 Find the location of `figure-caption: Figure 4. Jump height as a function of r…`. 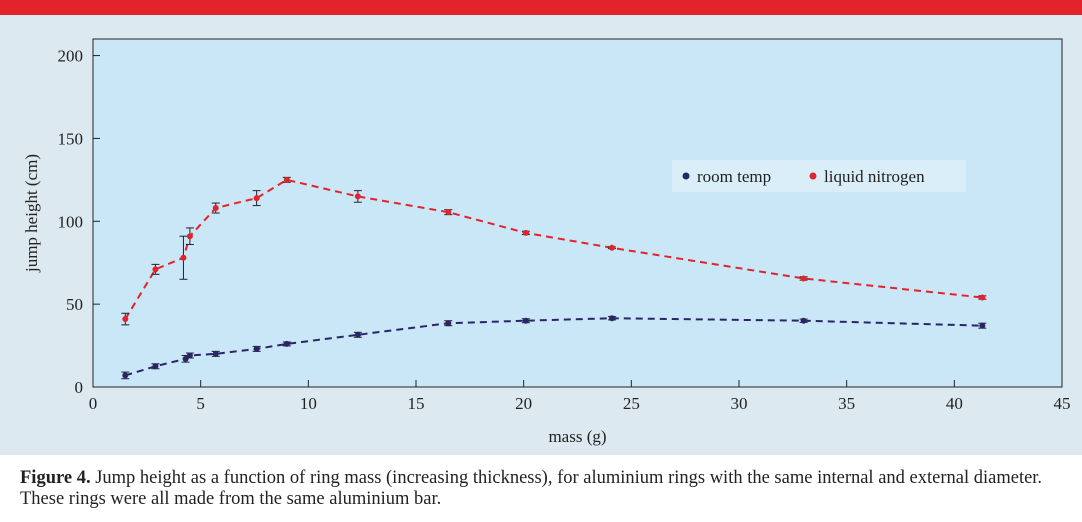

figure-caption: Figure 4. Jump height as a function of r… is located at coordinates (542, 489).